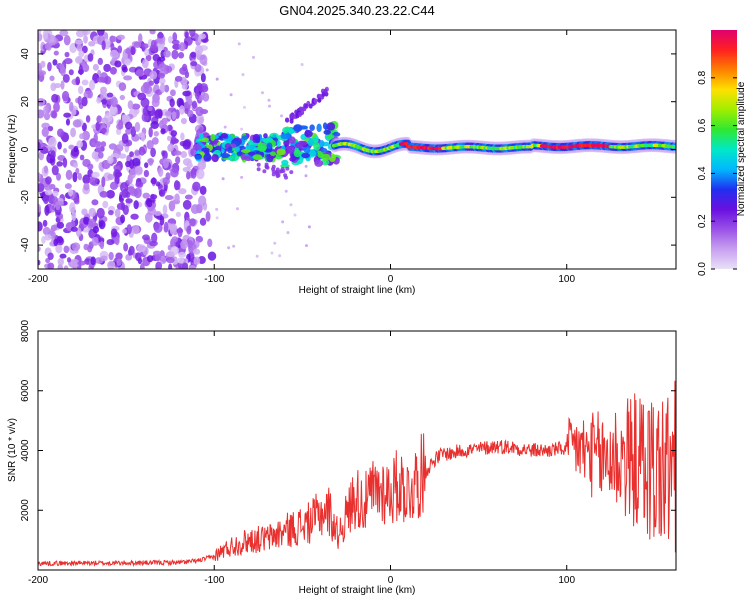  Describe the element at coordinates (741, 148) in the screenshot. I see `colorbar-label: Normalized spectral amplitude` at that location.